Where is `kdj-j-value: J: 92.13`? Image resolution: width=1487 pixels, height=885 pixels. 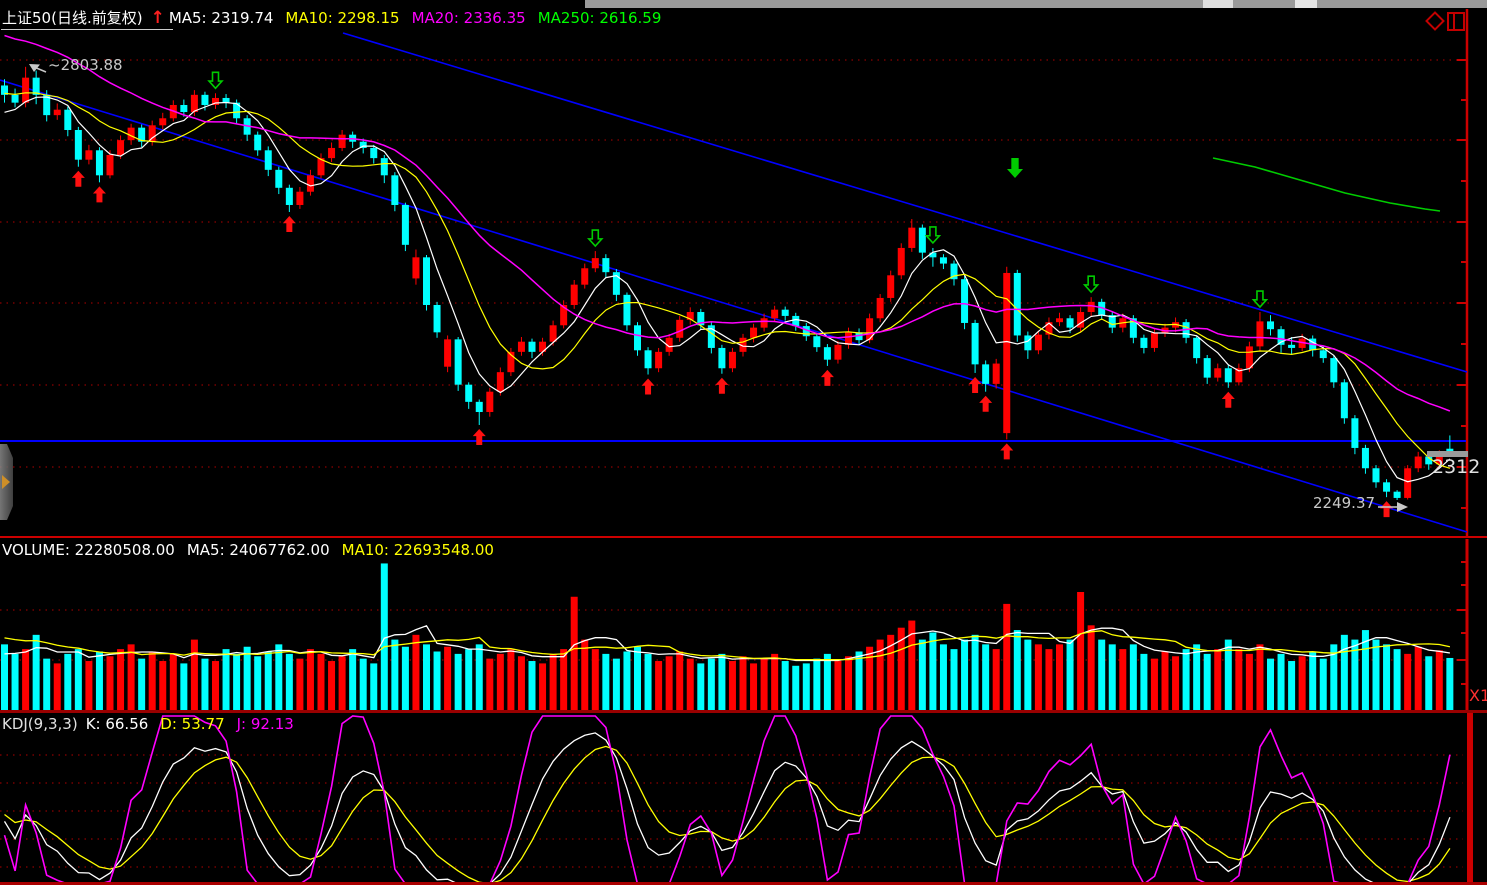
kdj-j-value: J: 92.13 is located at coordinates (265, 724).